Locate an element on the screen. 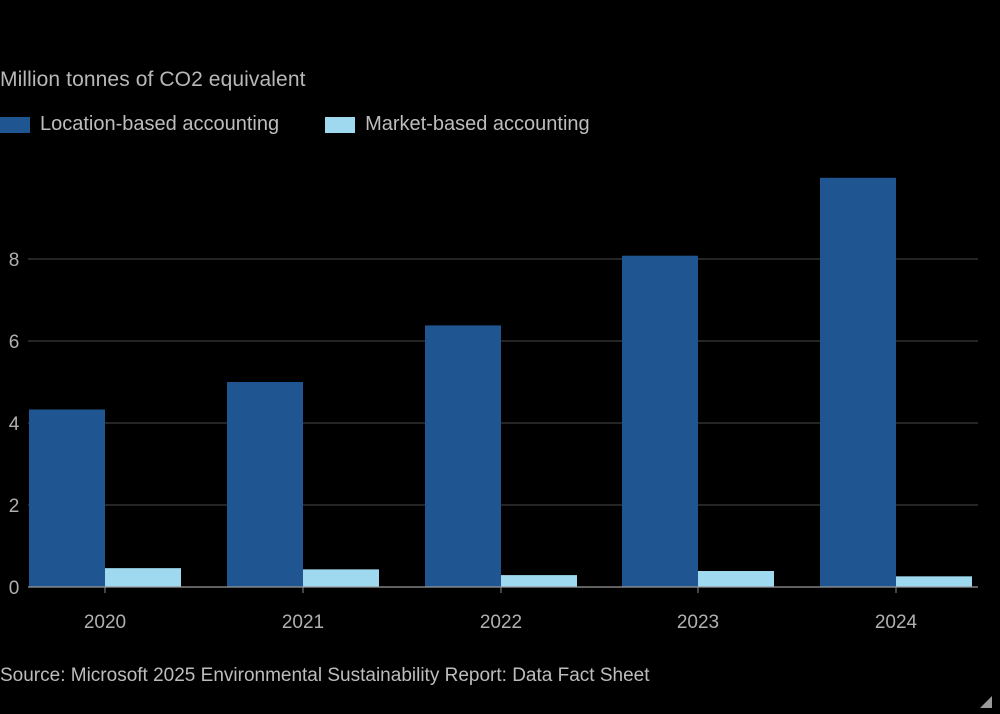  legend-swatch-market is located at coordinates (340, 124).